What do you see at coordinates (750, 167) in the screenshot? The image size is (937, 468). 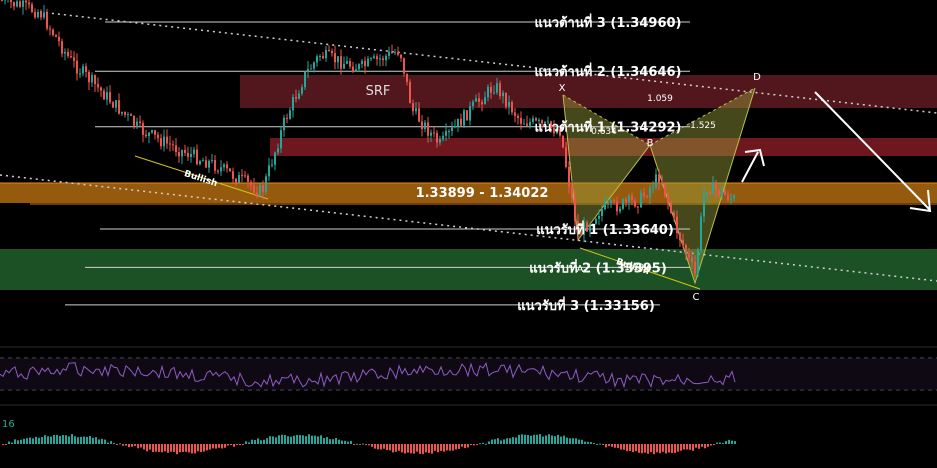 I see `arrow-up-shaft` at bounding box center [750, 167].